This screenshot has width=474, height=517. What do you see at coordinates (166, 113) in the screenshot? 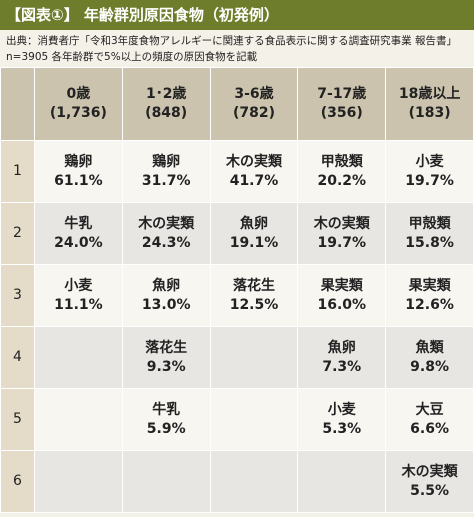
I see `sample-size: (848)` at bounding box center [166, 113].